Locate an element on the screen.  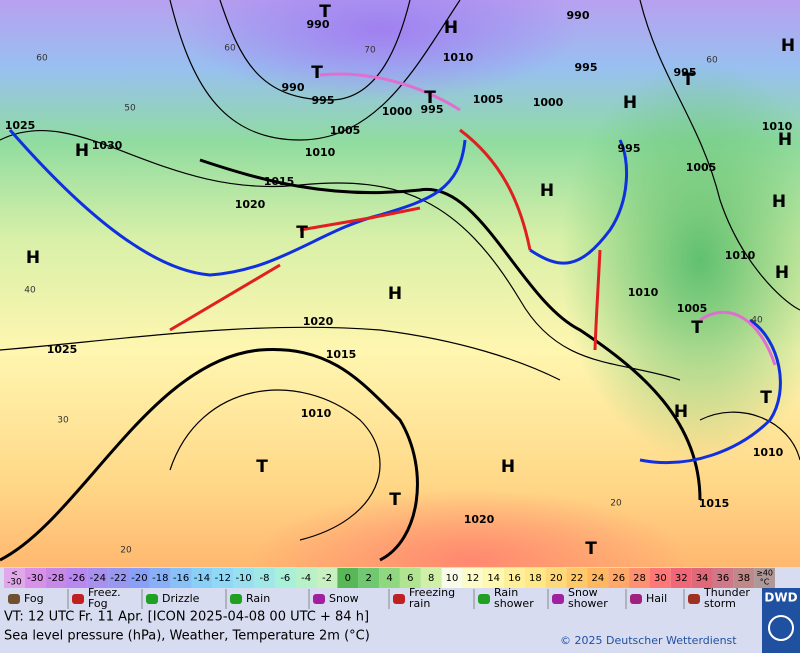
legend-label: Freezing is located at coordinates (432, 592).